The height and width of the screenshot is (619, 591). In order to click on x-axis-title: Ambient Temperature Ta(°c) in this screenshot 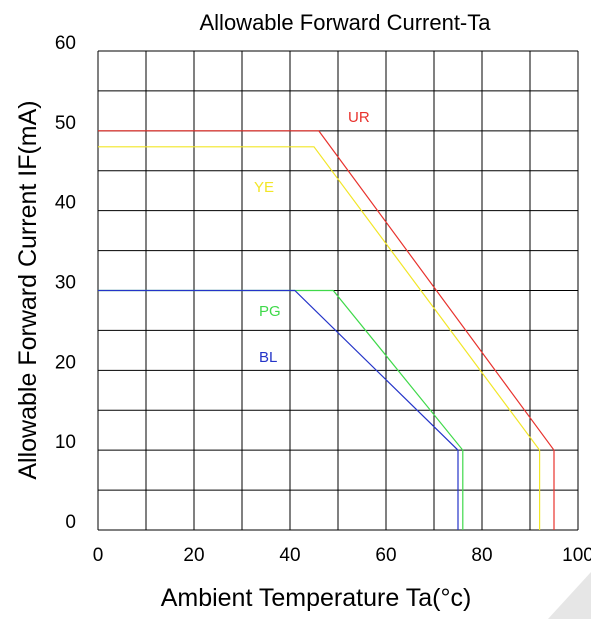, I will do `click(316, 598)`.